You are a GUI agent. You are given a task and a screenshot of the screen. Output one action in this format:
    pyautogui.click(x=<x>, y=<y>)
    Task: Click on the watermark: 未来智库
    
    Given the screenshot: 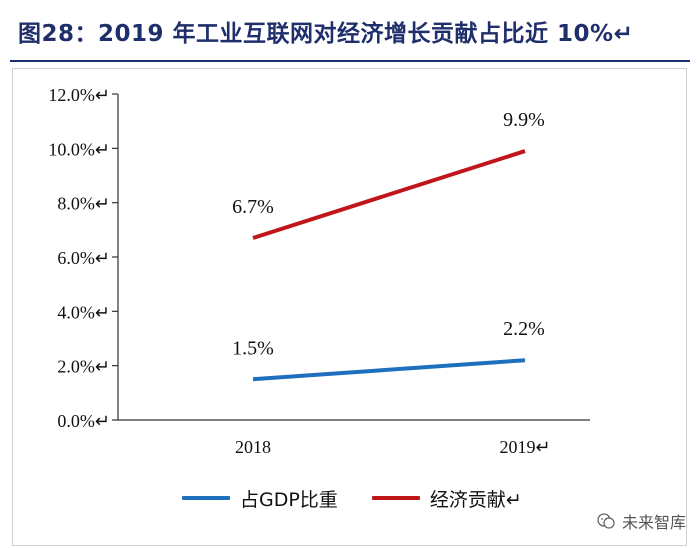 What is the action you would take?
    pyautogui.click(x=641, y=521)
    